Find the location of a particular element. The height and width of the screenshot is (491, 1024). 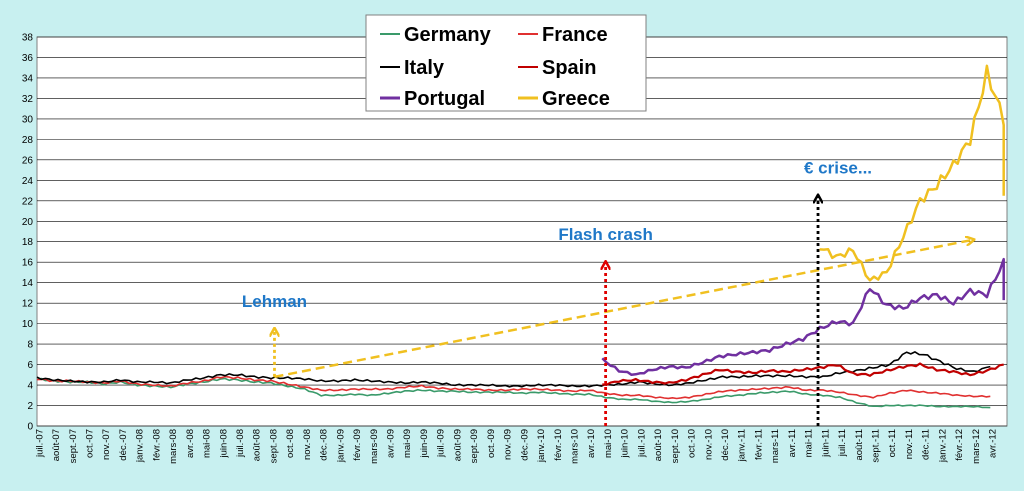

x-tick-label: févr.-10 is located at coordinates (558, 445).